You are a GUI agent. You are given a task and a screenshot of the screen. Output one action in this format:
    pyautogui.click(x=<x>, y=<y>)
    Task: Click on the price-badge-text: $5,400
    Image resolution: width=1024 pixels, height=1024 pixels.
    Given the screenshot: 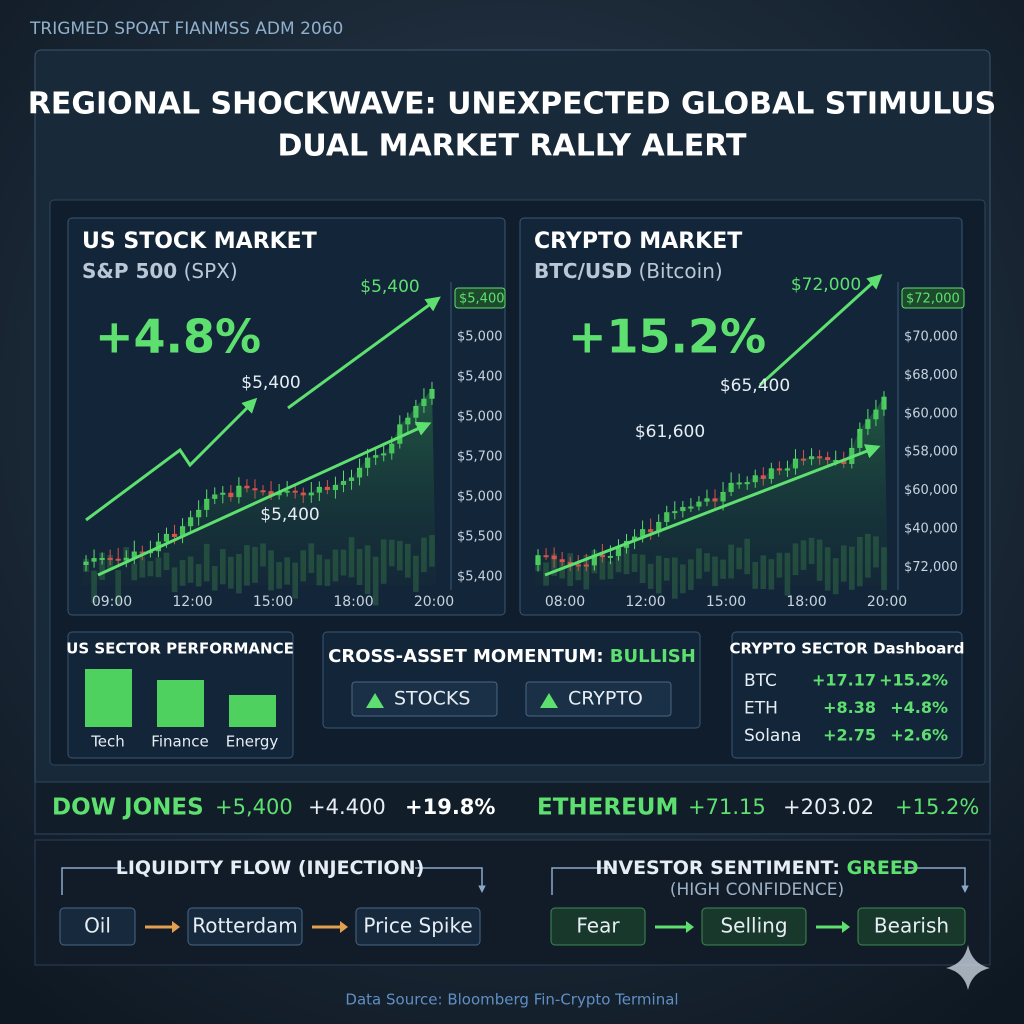 What is the action you would take?
    pyautogui.click(x=482, y=299)
    